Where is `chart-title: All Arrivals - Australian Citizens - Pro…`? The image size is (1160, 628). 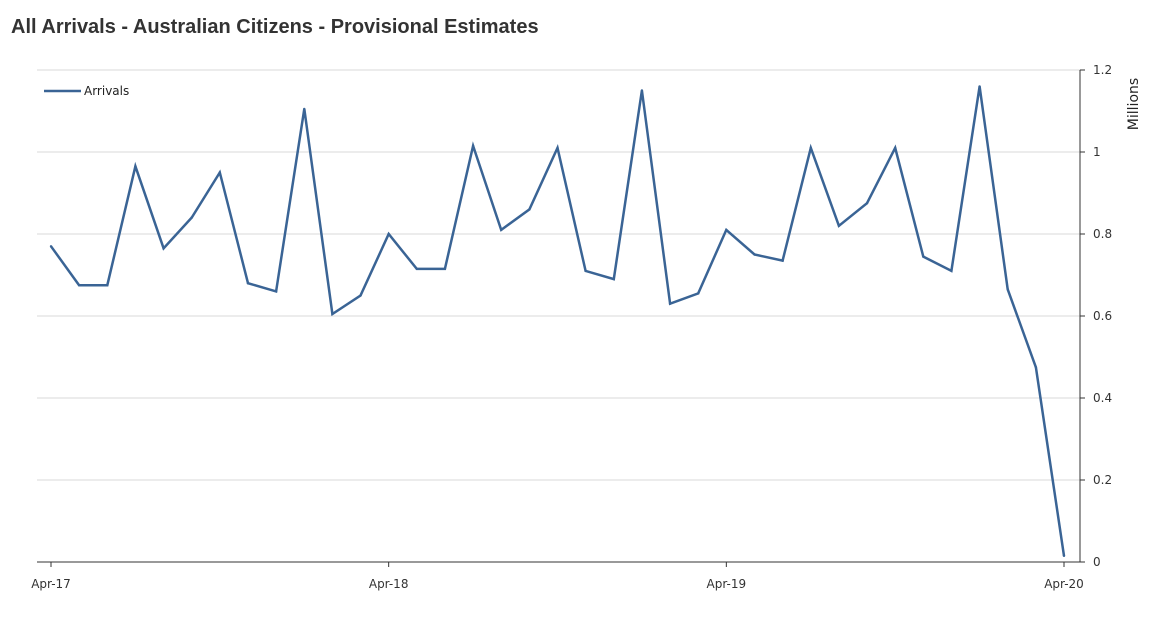
chart-title: All Arrivals - Australian Citizens - Pro… is located at coordinates (275, 27).